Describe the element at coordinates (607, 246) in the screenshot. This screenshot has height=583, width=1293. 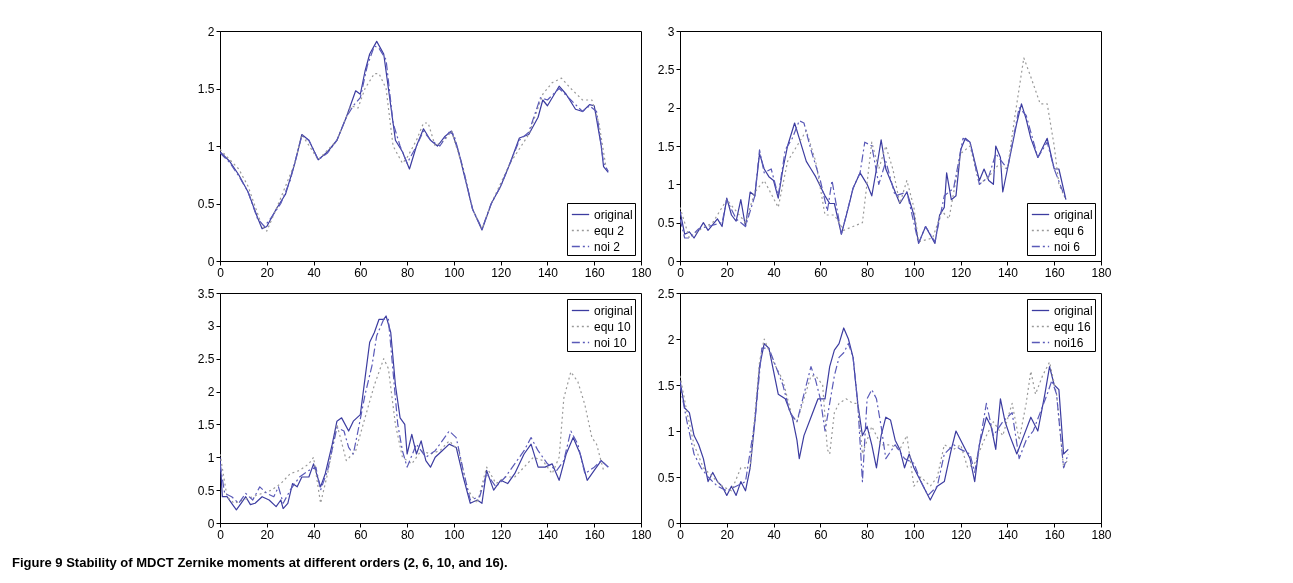
I see `legend-label: noi 2` at that location.